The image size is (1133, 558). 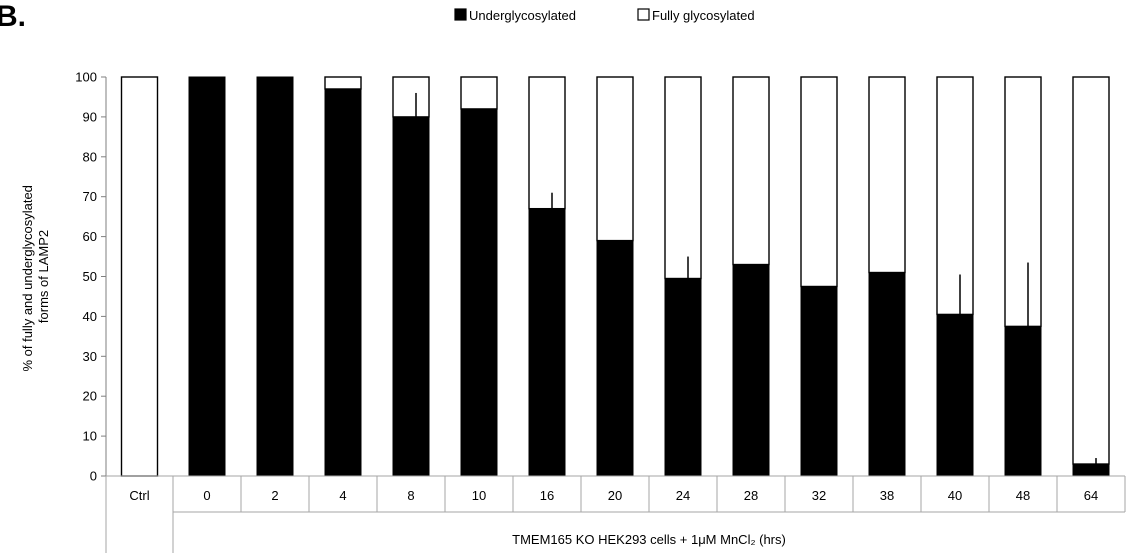 I want to click on y-tick-label: 70, so click(x=90, y=196).